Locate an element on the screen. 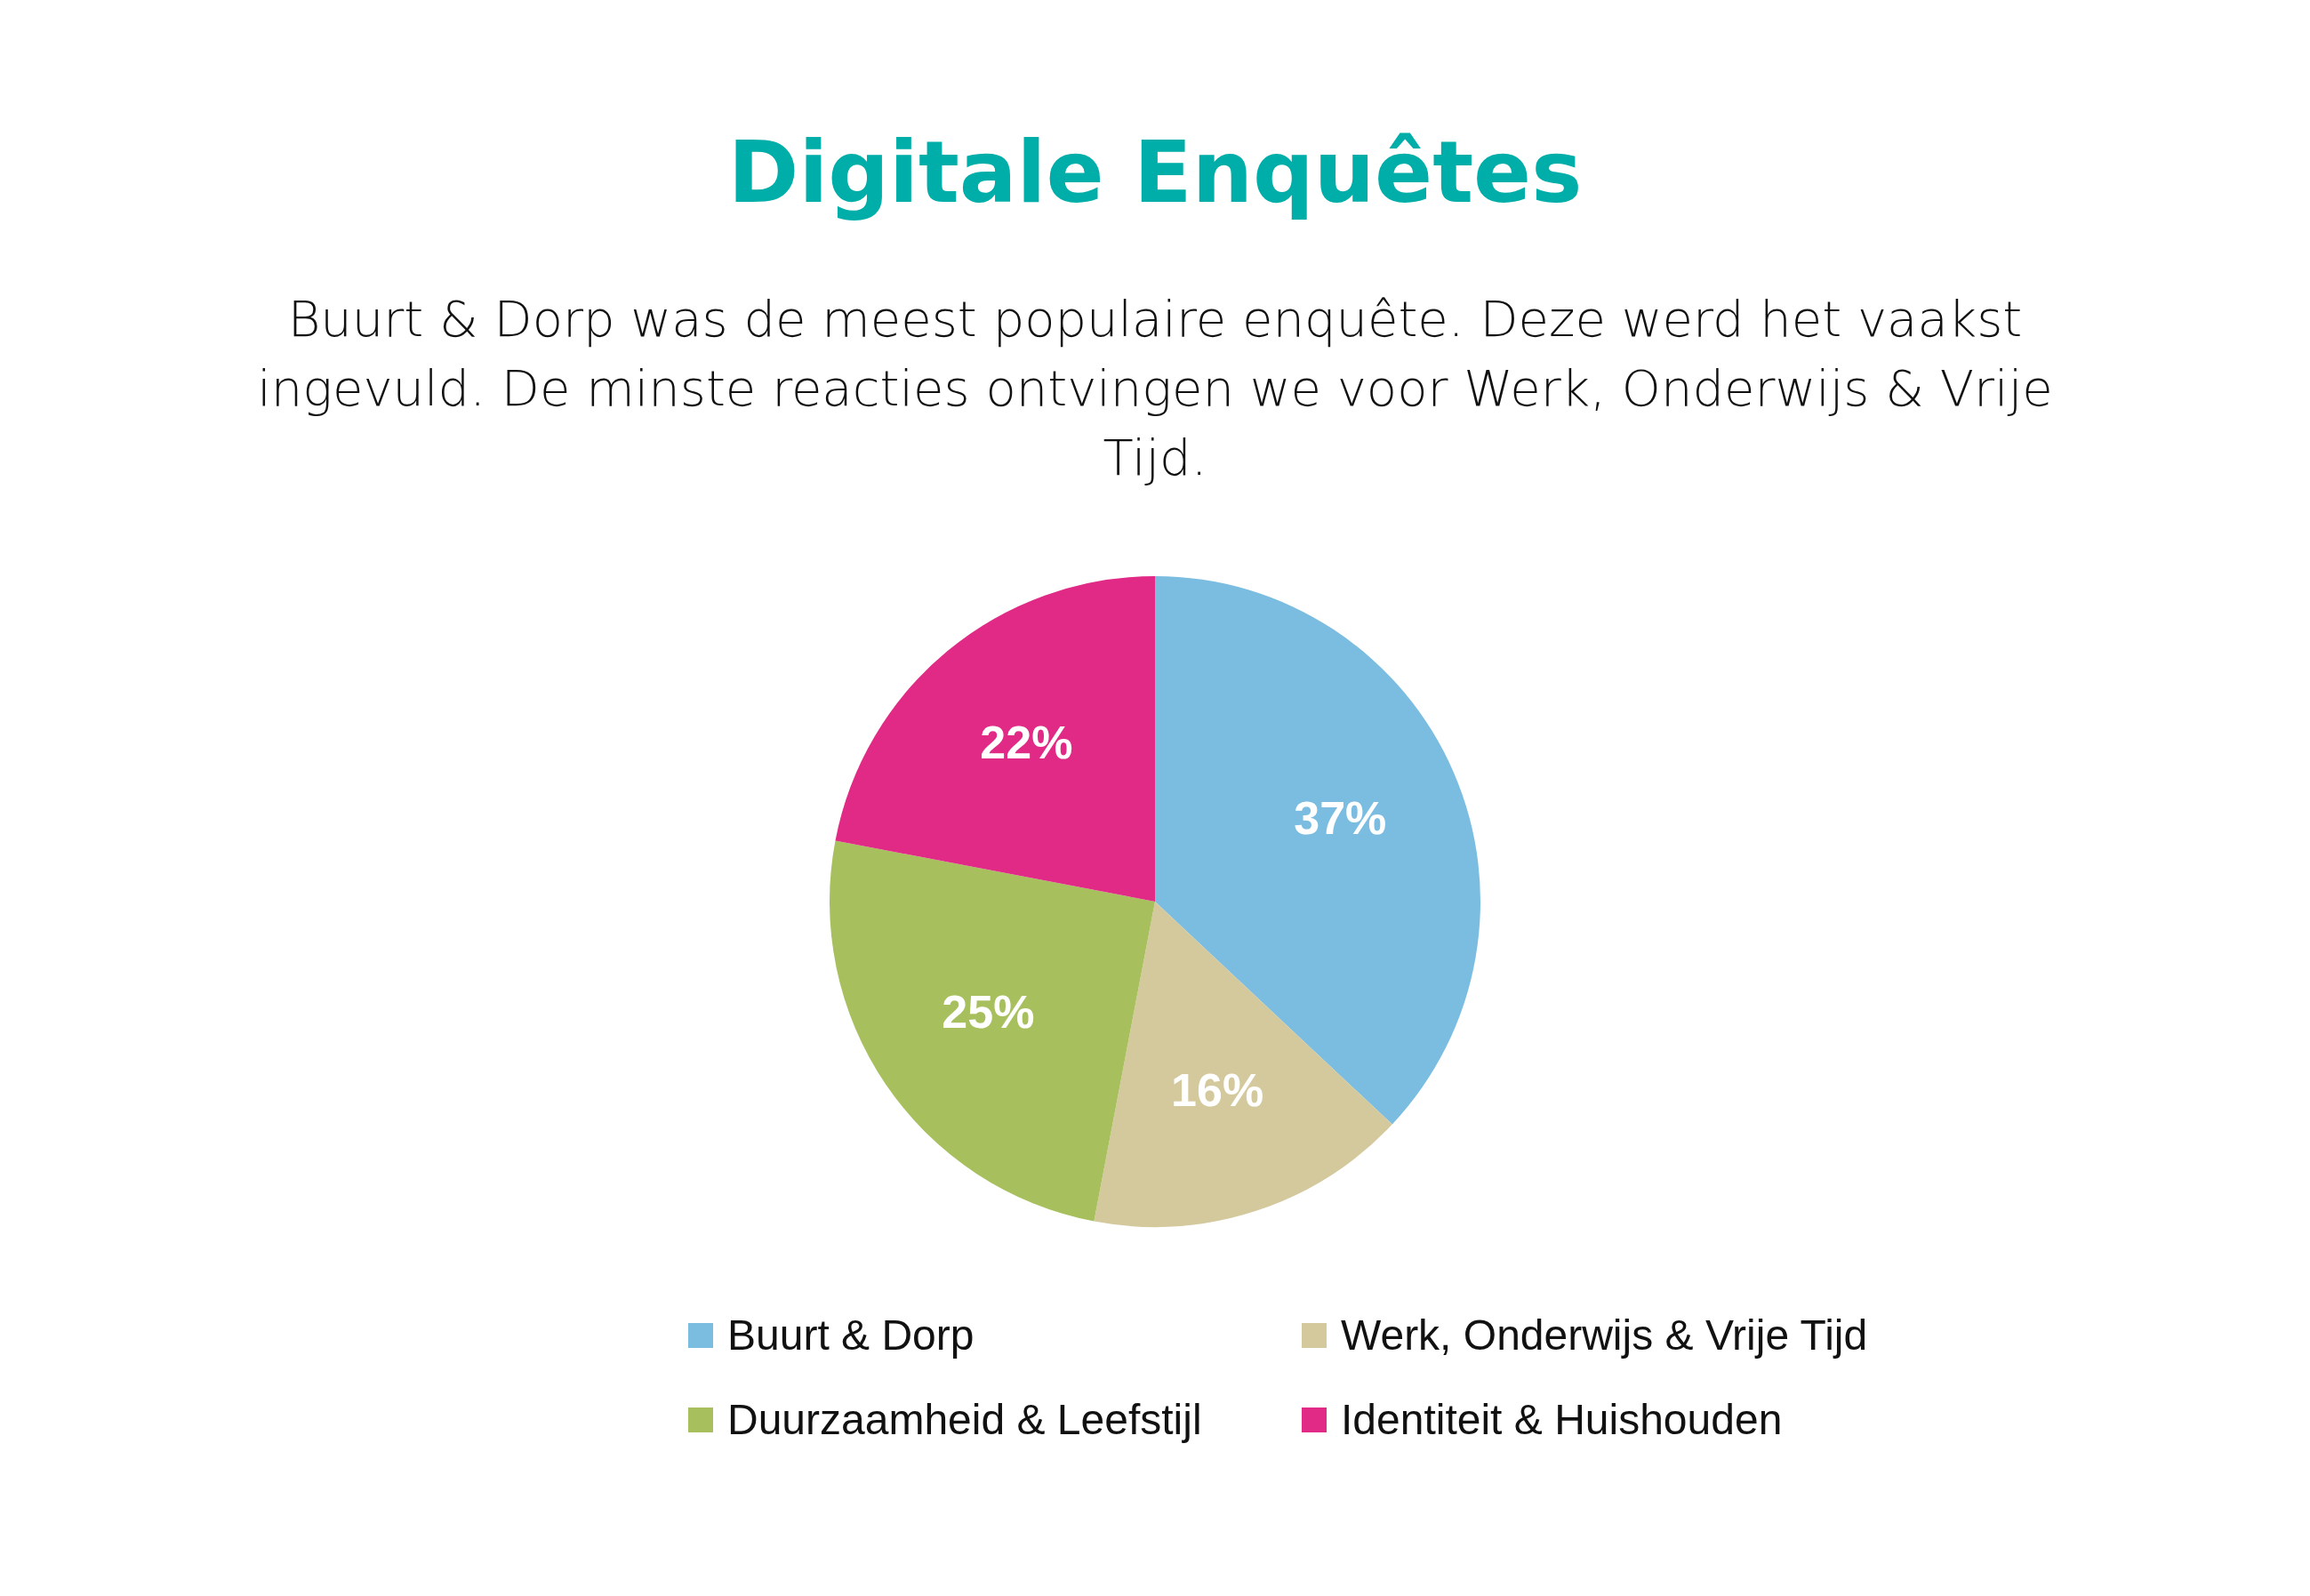 This screenshot has width=2310, height=1596. legend-label: Werk, Onderwijs & Vrije Tijd is located at coordinates (1604, 1335).